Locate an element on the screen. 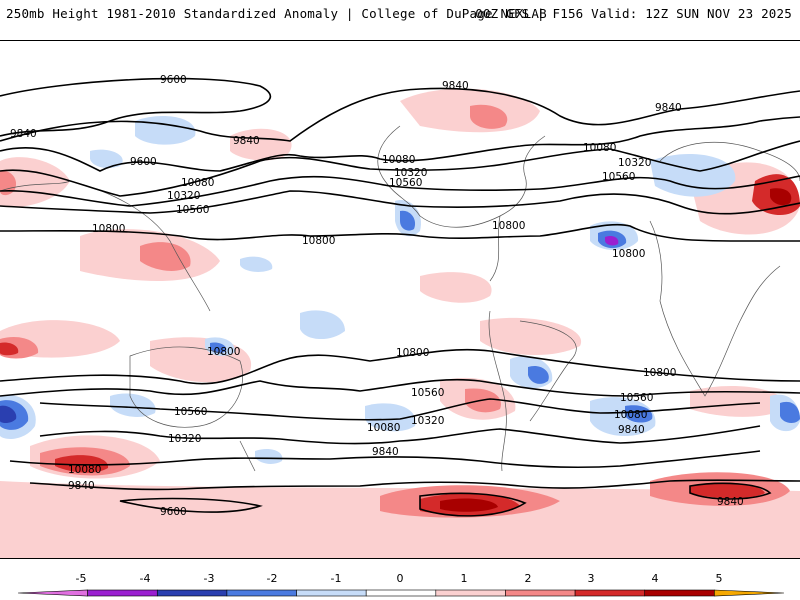 The width and height of the screenshot is (800, 600). colorbar-tick: -4 is located at coordinates (145, 578).